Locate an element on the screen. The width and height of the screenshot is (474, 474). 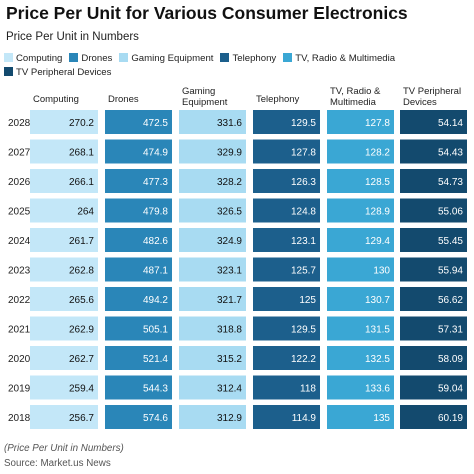
cell-value: 129.4 is located at coordinates (377, 241).